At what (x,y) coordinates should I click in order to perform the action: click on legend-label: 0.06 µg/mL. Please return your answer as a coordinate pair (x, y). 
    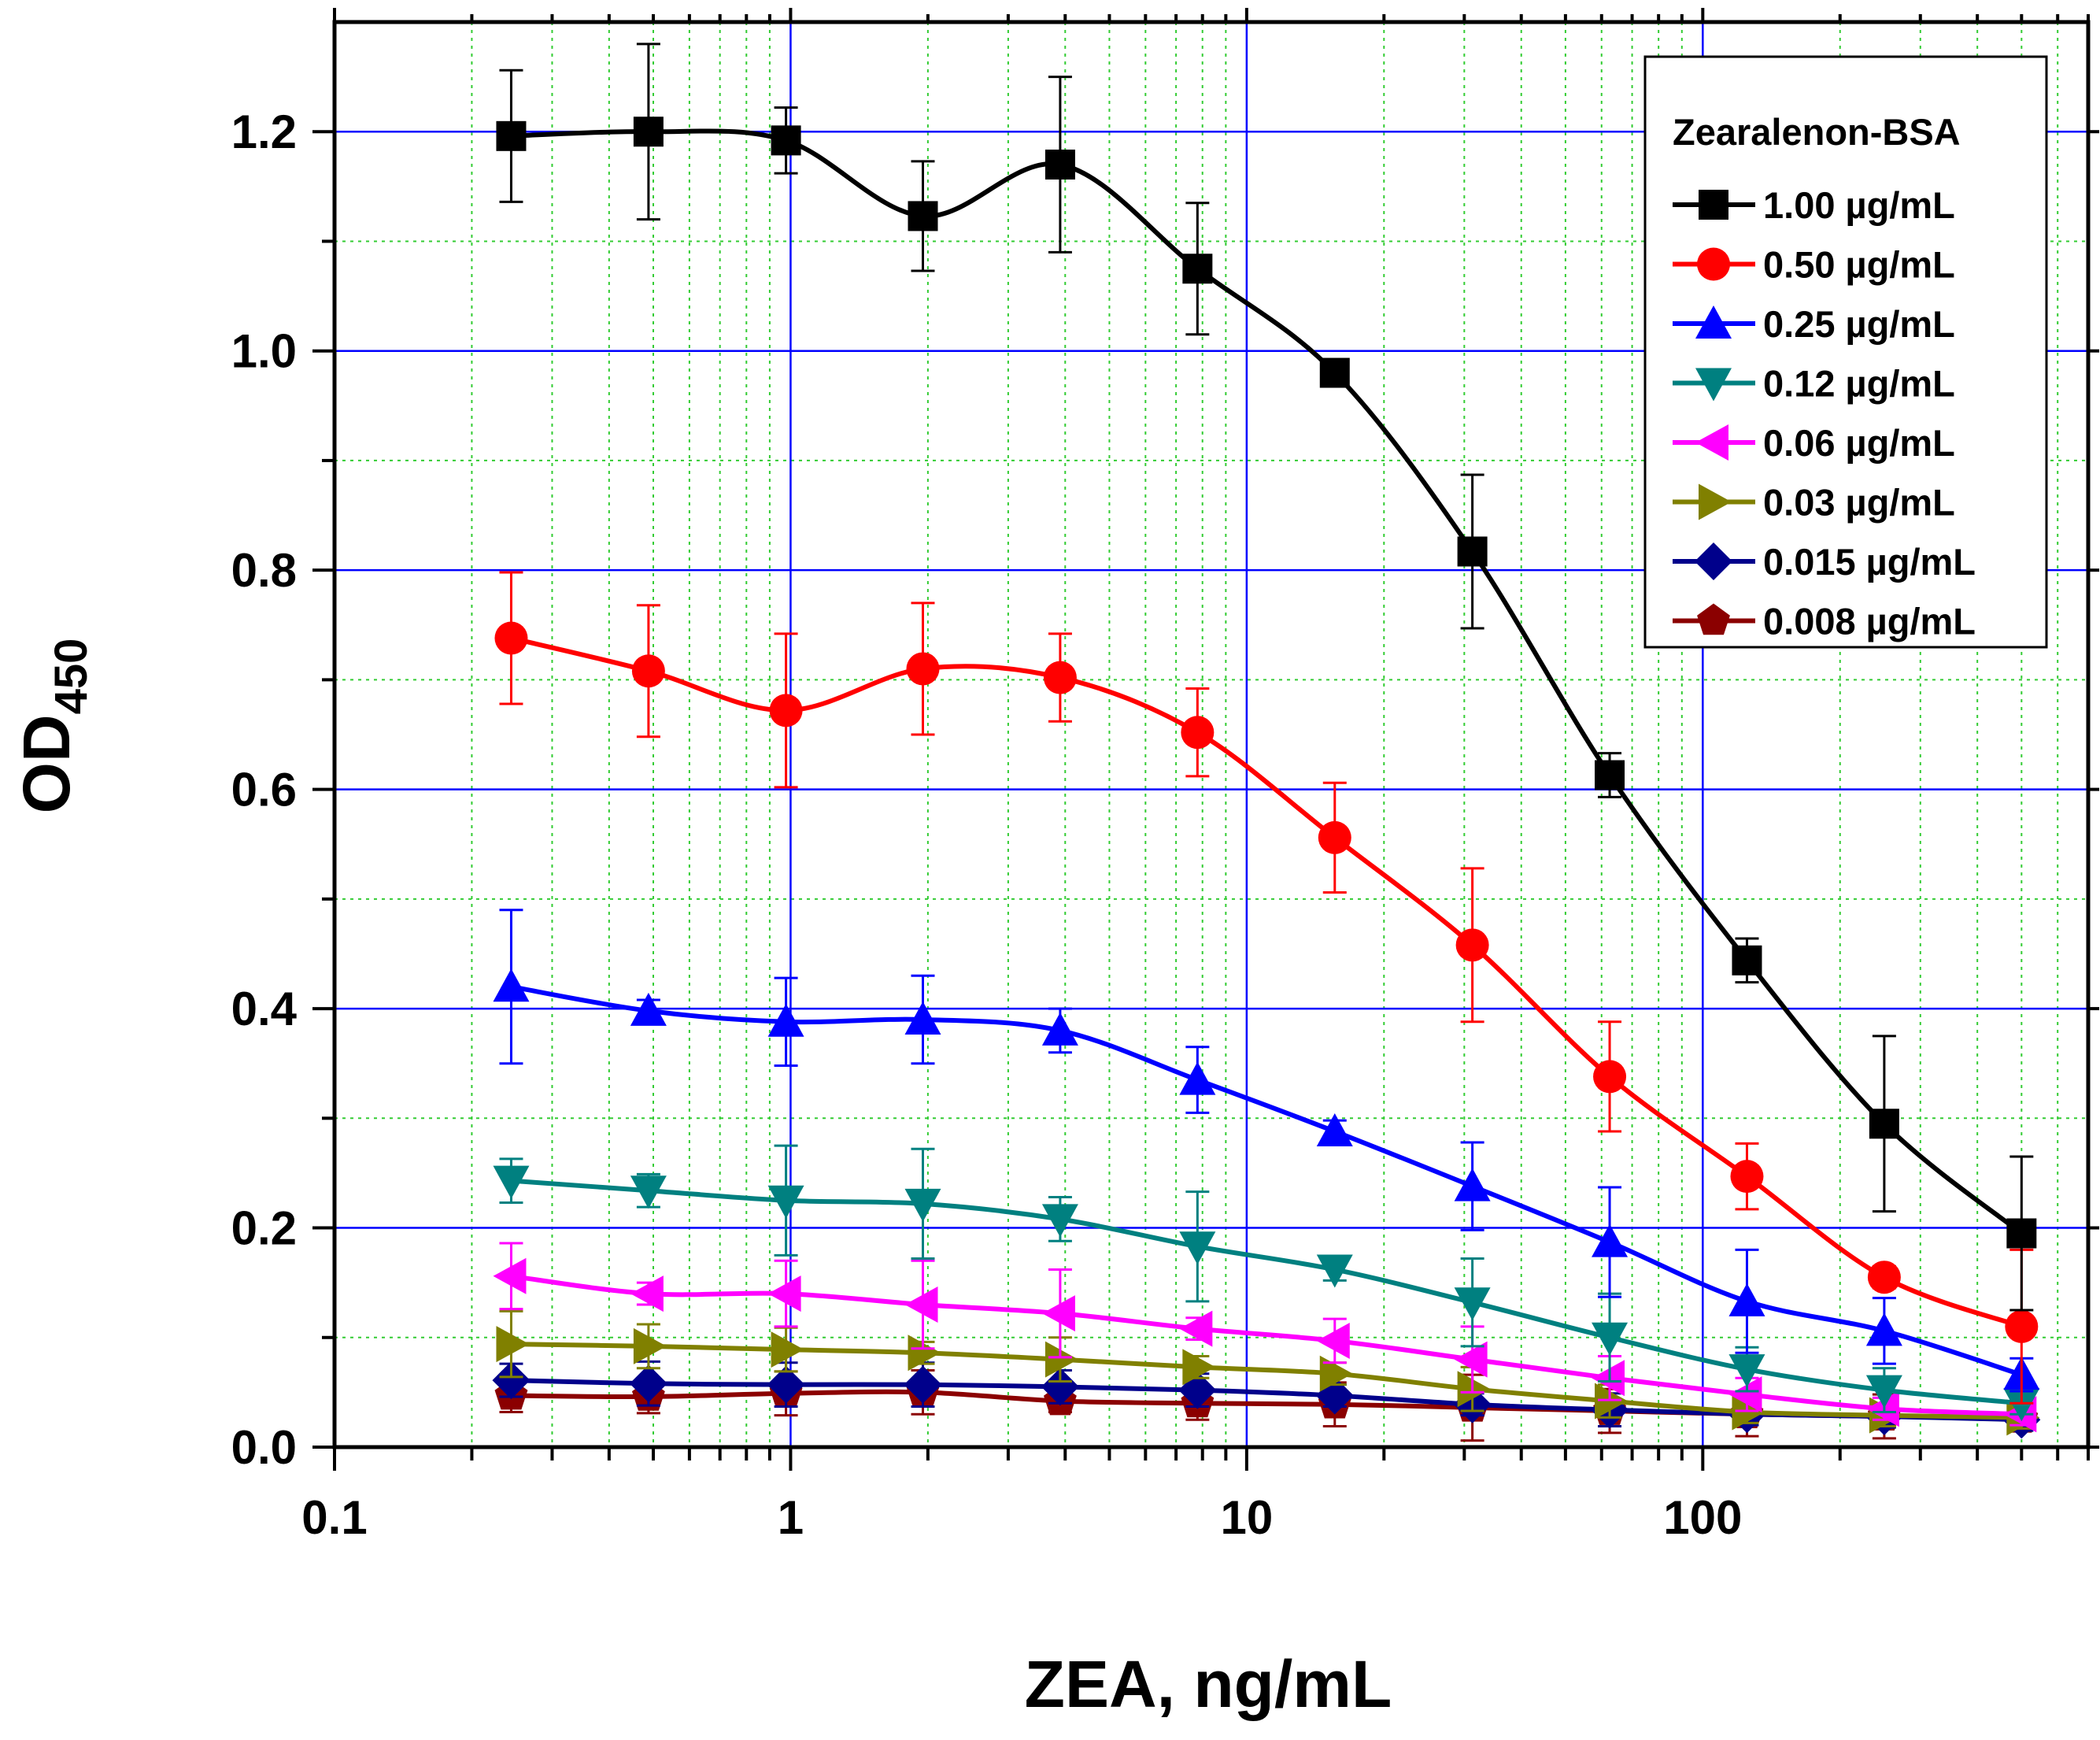
    Looking at the image, I should click on (1859, 443).